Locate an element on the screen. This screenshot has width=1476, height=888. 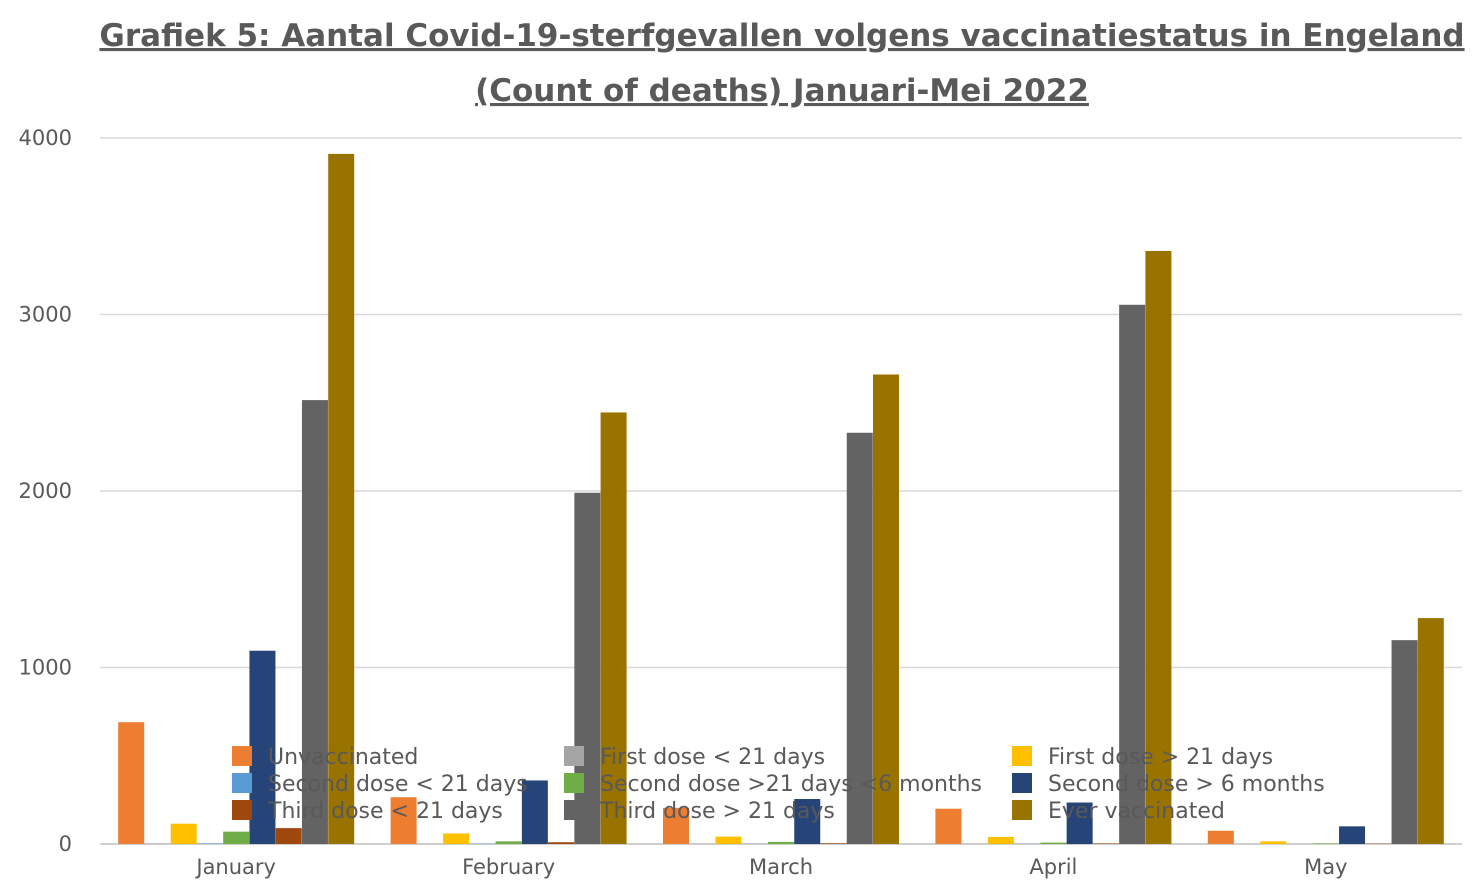
chart-title-line-2: (Count of deaths) Januari-Mei 2022 is located at coordinates (782, 91).